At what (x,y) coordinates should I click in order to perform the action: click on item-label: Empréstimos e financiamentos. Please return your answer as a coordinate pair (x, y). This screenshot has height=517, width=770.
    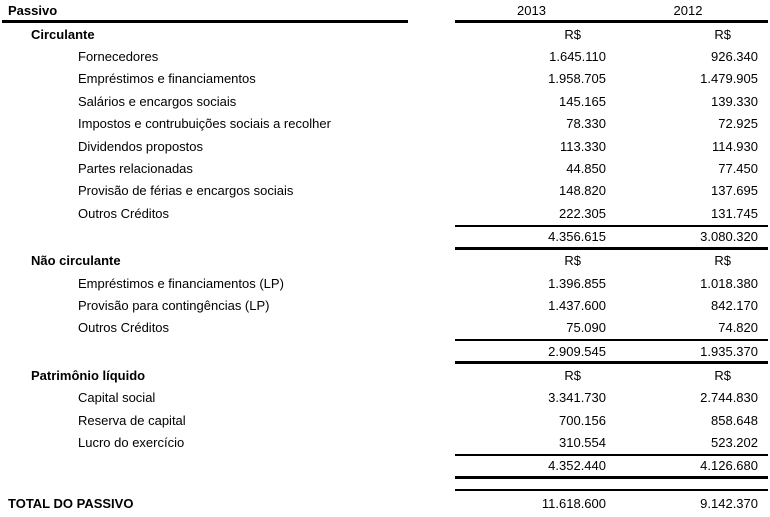
    Looking at the image, I should click on (167, 79).